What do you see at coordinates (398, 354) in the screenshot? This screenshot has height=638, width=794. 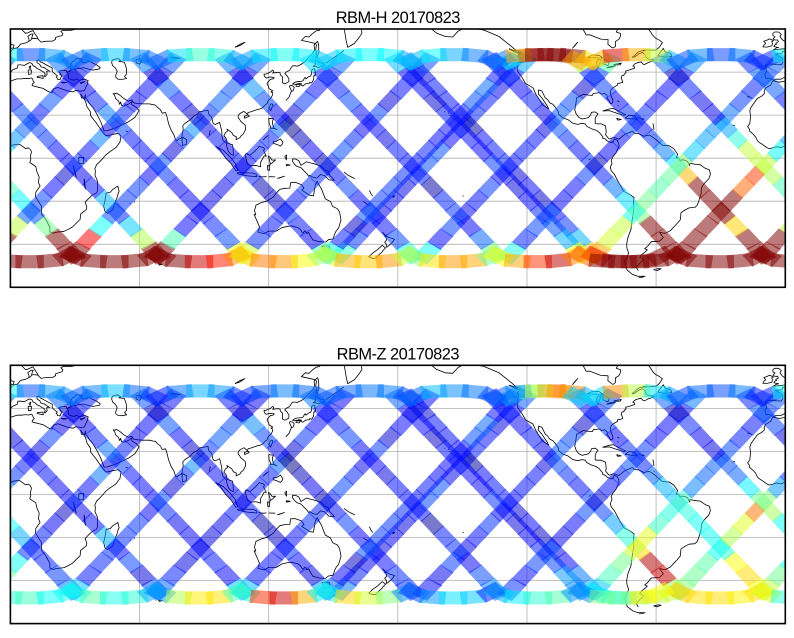 I see `svg-text: RBM-Z 20170823` at bounding box center [398, 354].